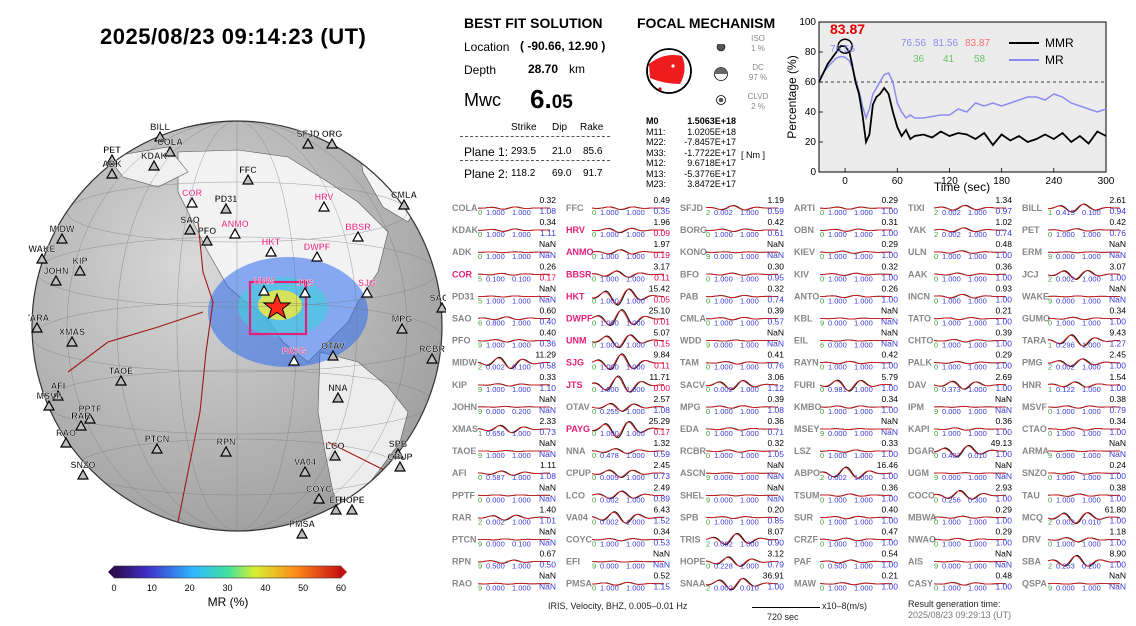  I want to click on trace-vr-value: 0.38, so click(1117, 399).